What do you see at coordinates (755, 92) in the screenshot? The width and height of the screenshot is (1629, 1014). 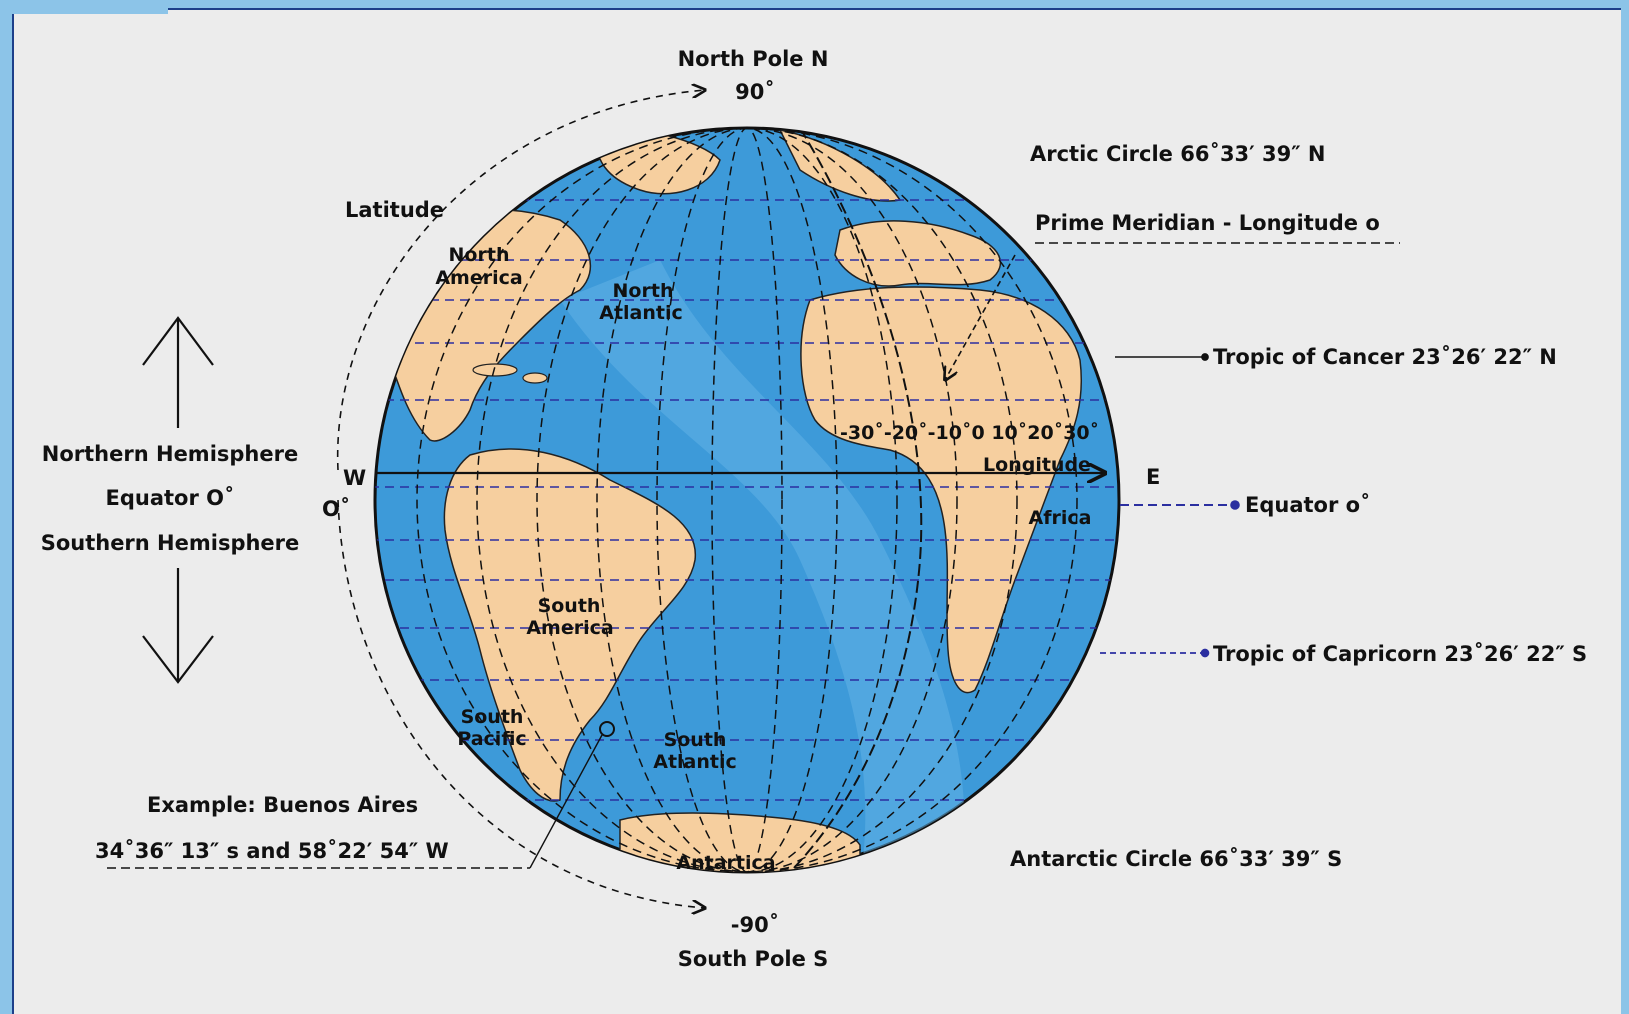 I see `north-degree-label: 90˚` at bounding box center [755, 92].